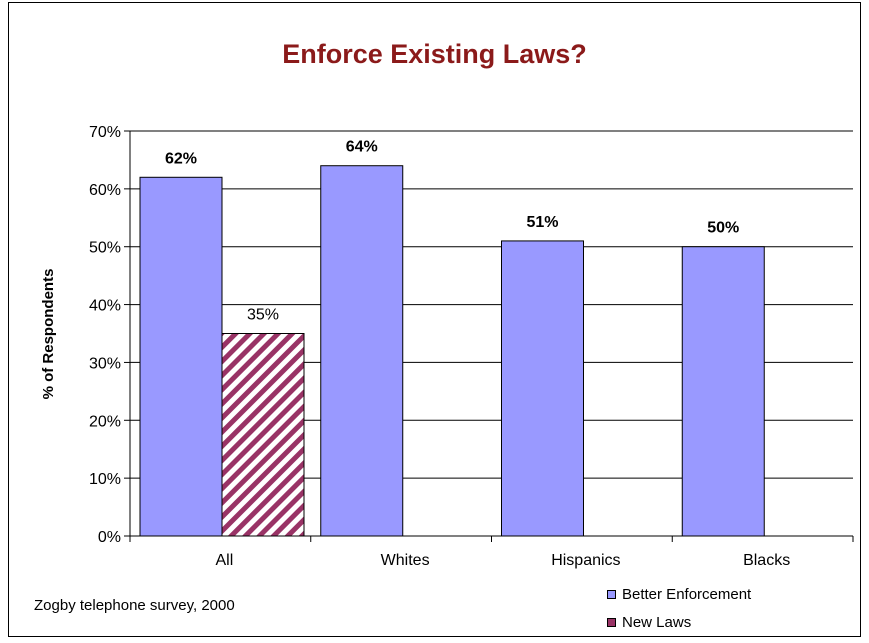 This screenshot has height=643, width=869. I want to click on legend-item-better-enforcement: Better Enforcement, so click(679, 594).